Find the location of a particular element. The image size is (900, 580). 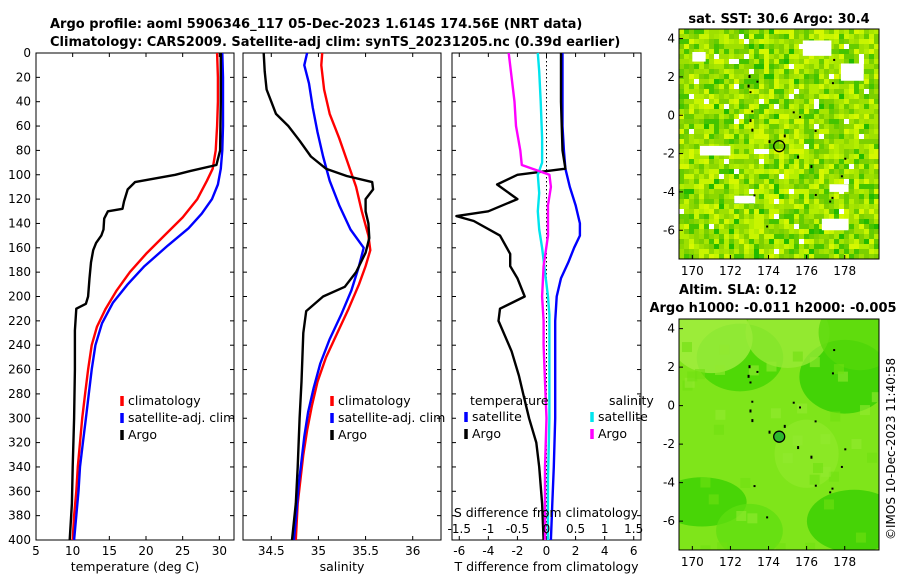

argo-position-marker is located at coordinates (779, 146).